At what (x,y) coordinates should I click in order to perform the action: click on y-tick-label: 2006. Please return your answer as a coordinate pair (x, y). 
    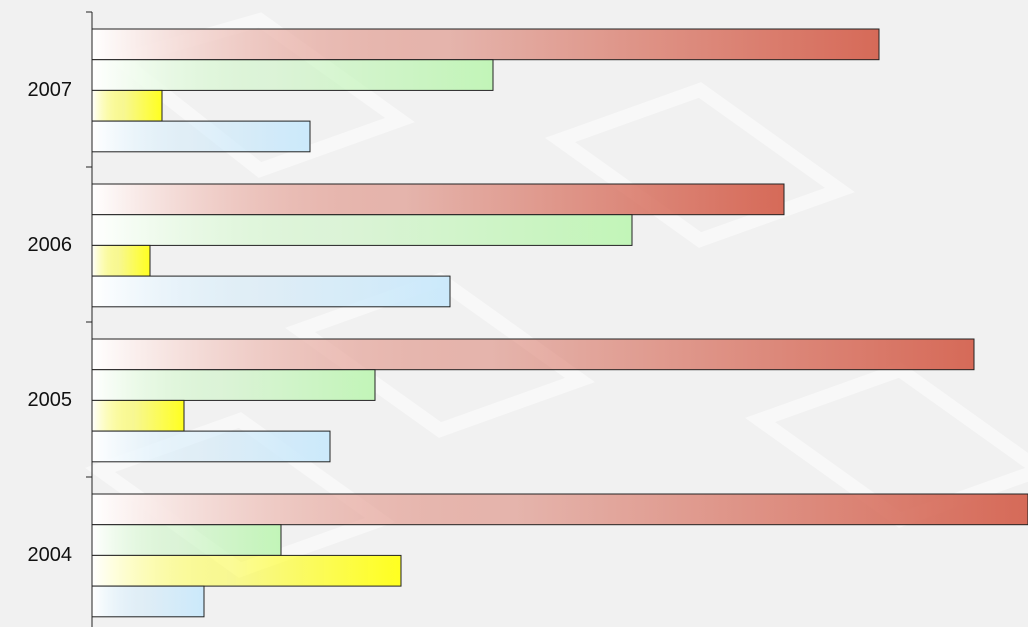
    Looking at the image, I should click on (50, 245).